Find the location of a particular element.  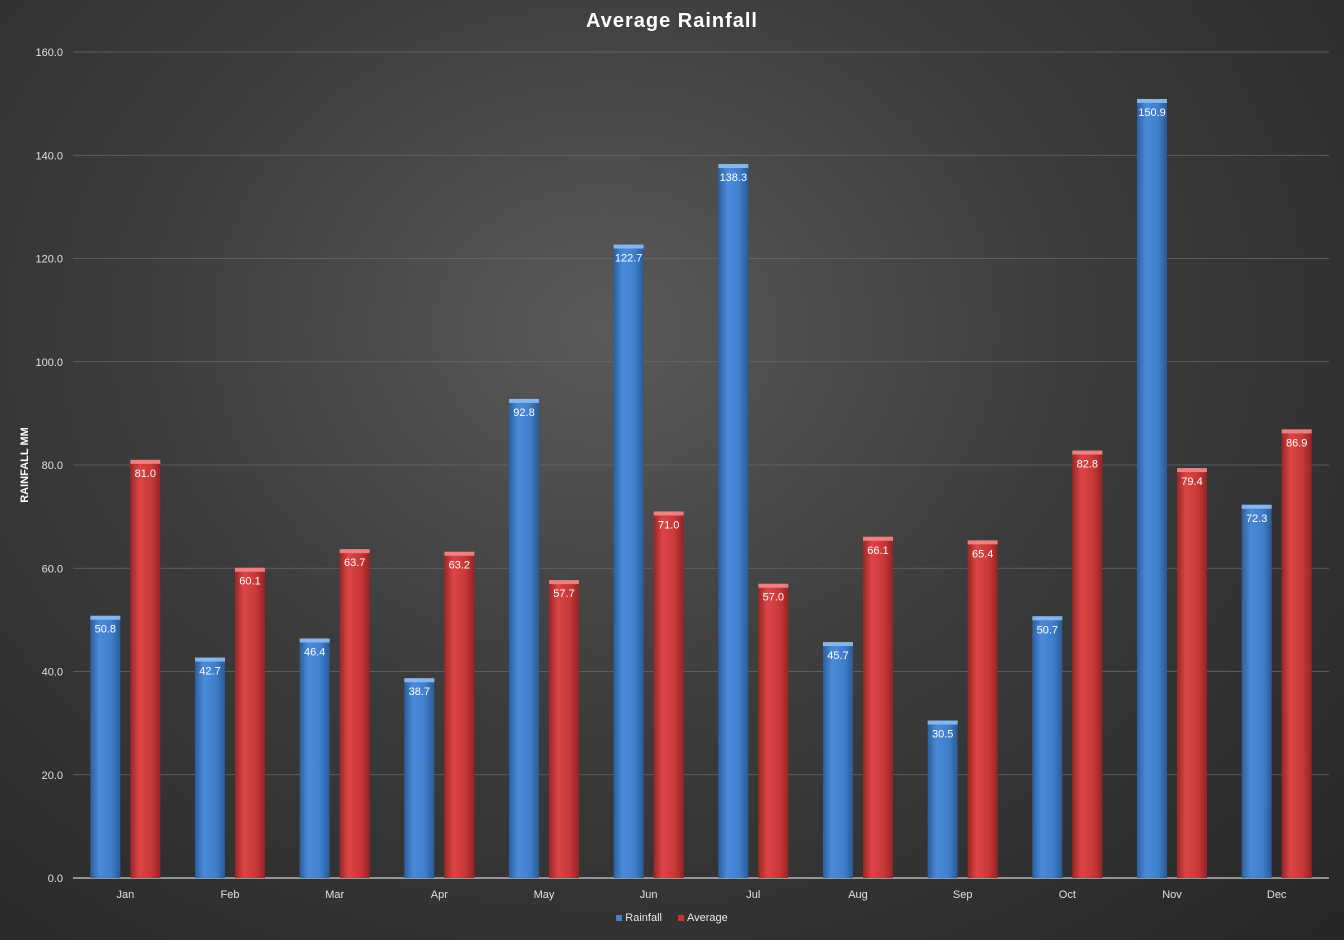

legend-item-rainfall: Rainfall is located at coordinates (639, 918).